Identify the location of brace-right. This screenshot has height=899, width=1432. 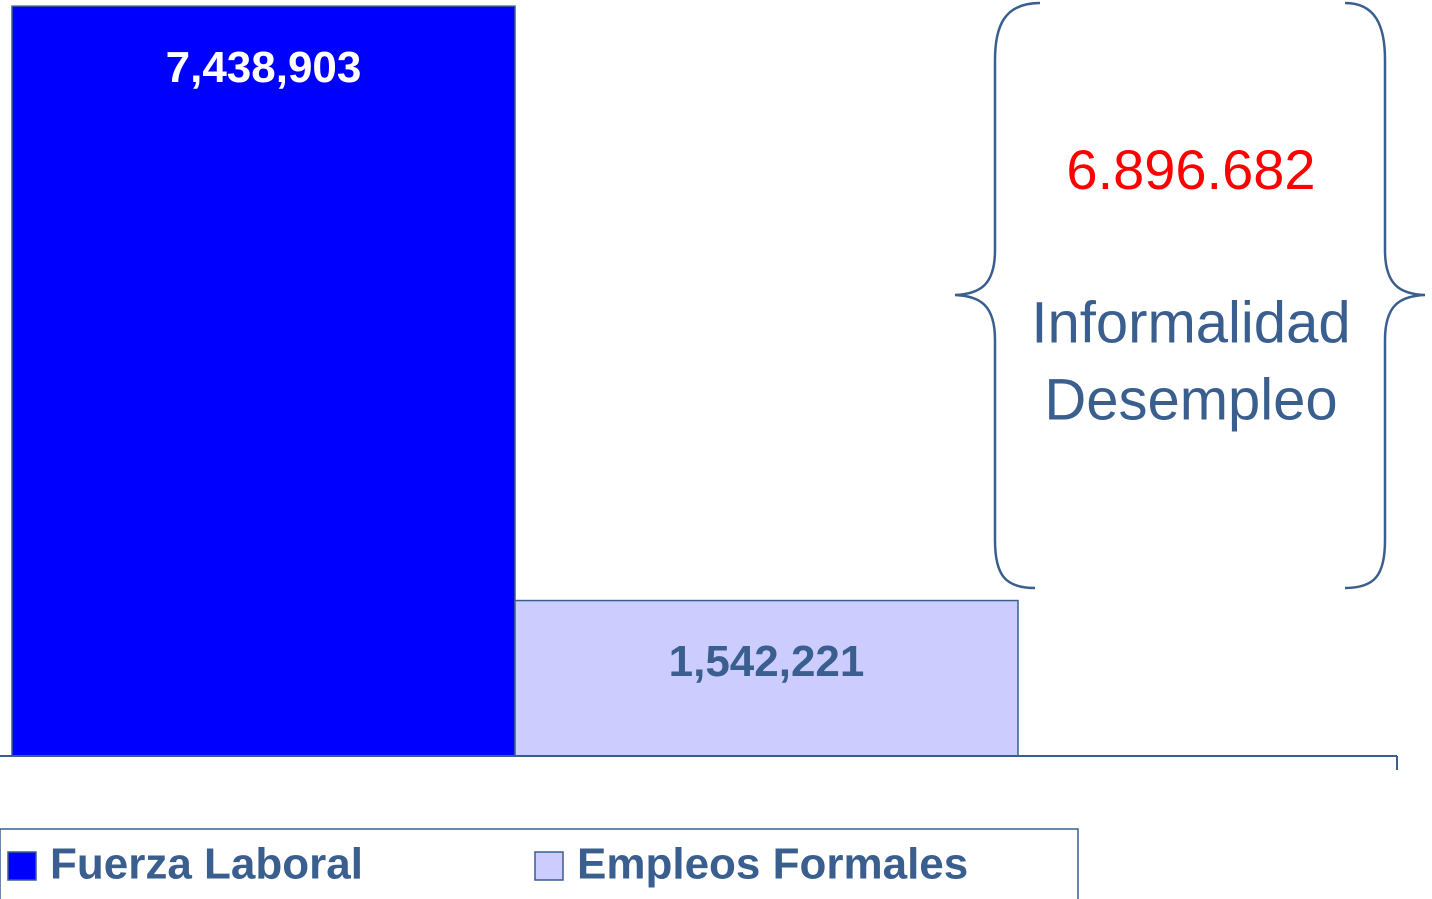
(1385, 295).